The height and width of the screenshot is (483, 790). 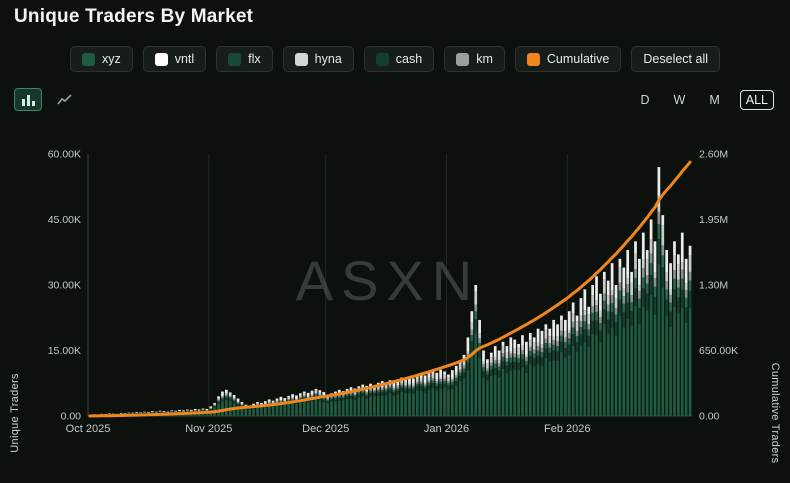 I want to click on legend-label: xyz, so click(x=111, y=59).